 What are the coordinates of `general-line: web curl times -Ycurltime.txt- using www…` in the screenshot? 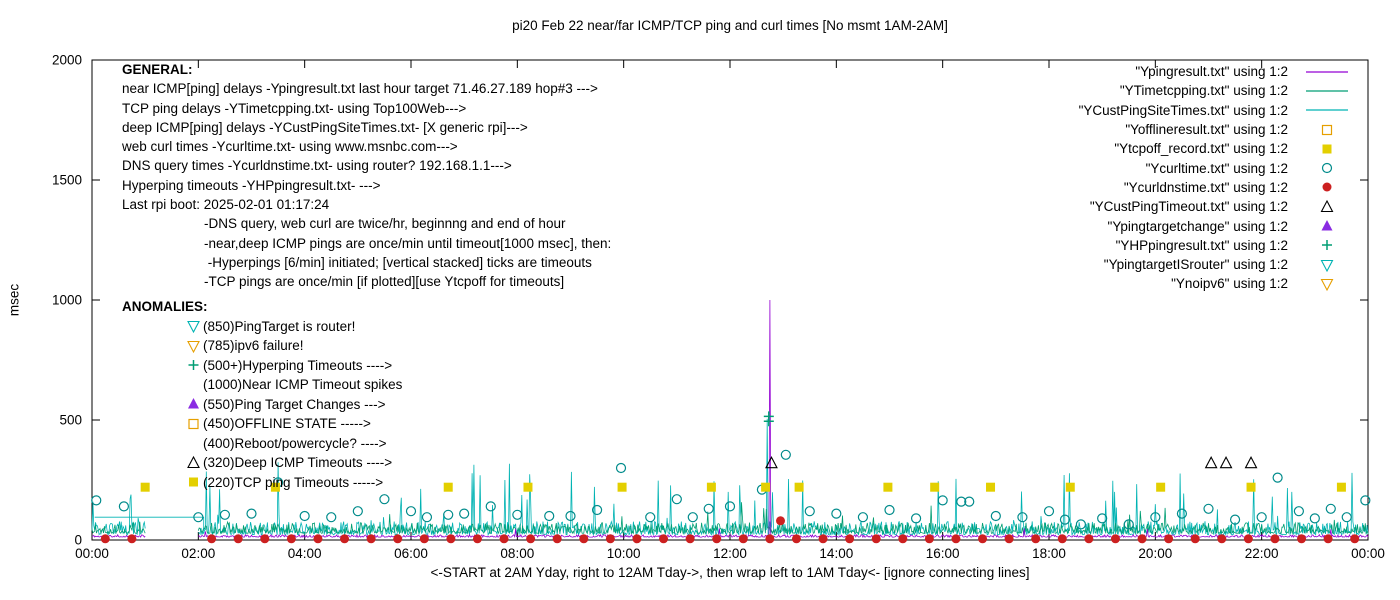 It's located at (290, 147).